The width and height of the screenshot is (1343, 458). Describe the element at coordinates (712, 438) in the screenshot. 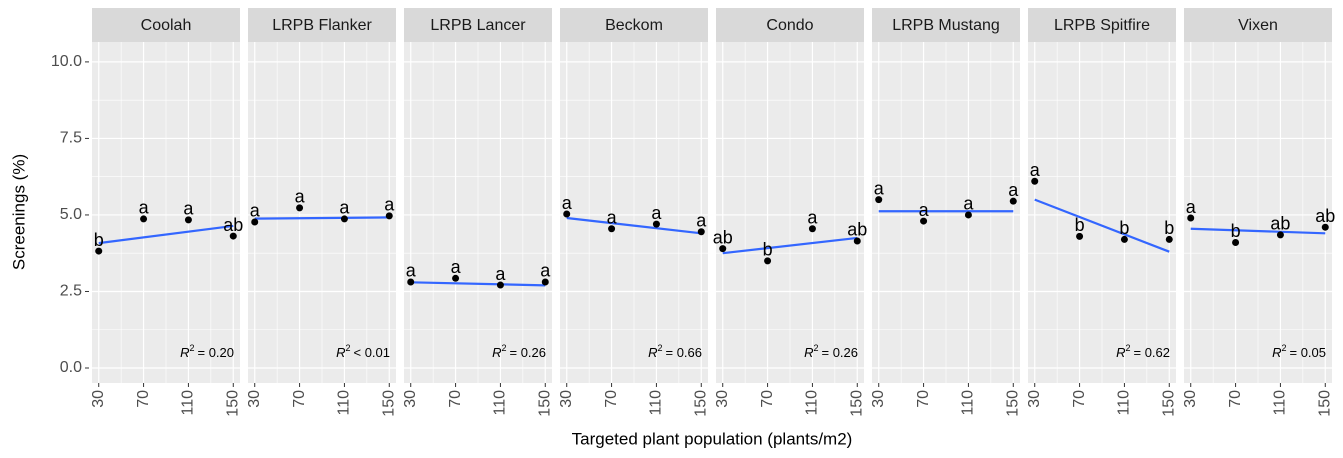

I see `x-axis-label: Targeted plant population (plants/m2)` at that location.